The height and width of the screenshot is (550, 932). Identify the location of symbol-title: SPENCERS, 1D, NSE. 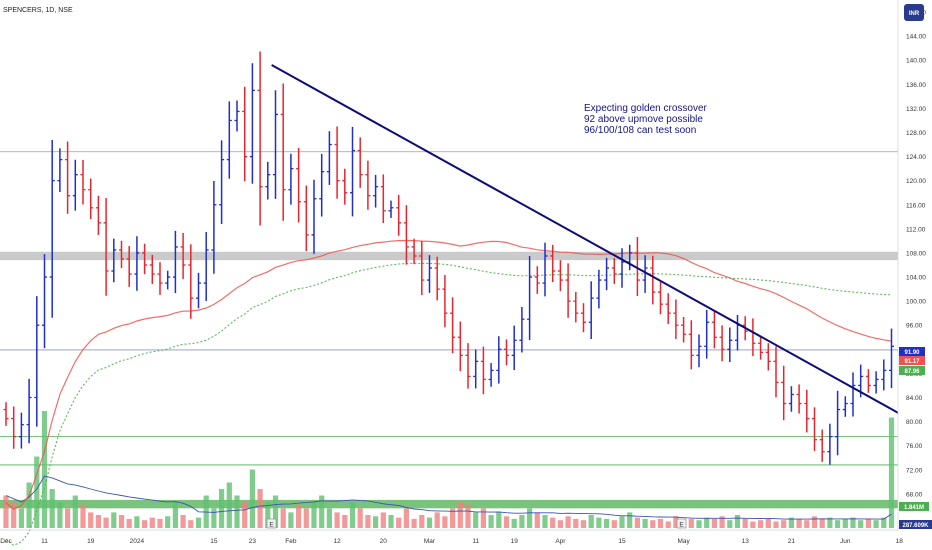
(38, 10).